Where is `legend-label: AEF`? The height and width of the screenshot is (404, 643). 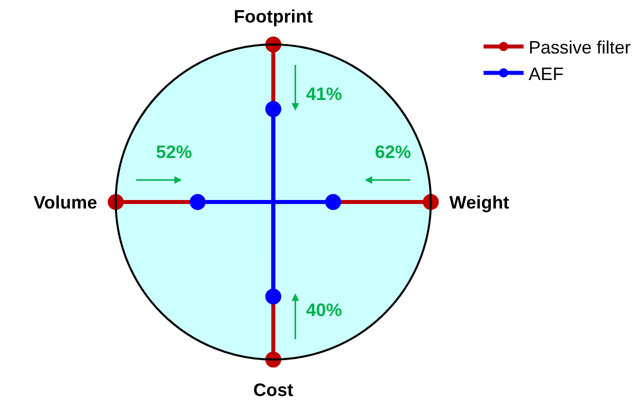 legend-label: AEF is located at coordinates (546, 74).